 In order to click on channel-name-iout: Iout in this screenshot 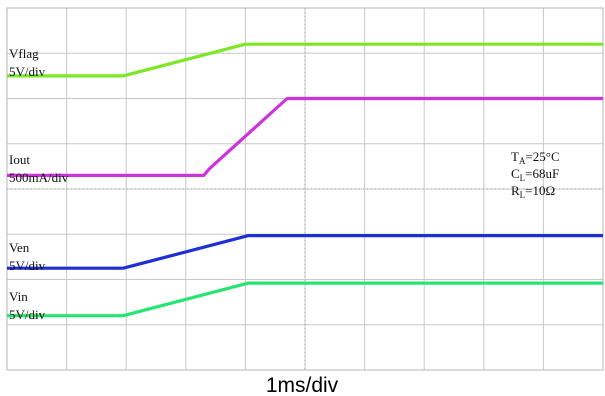, I will do `click(19, 159)`.